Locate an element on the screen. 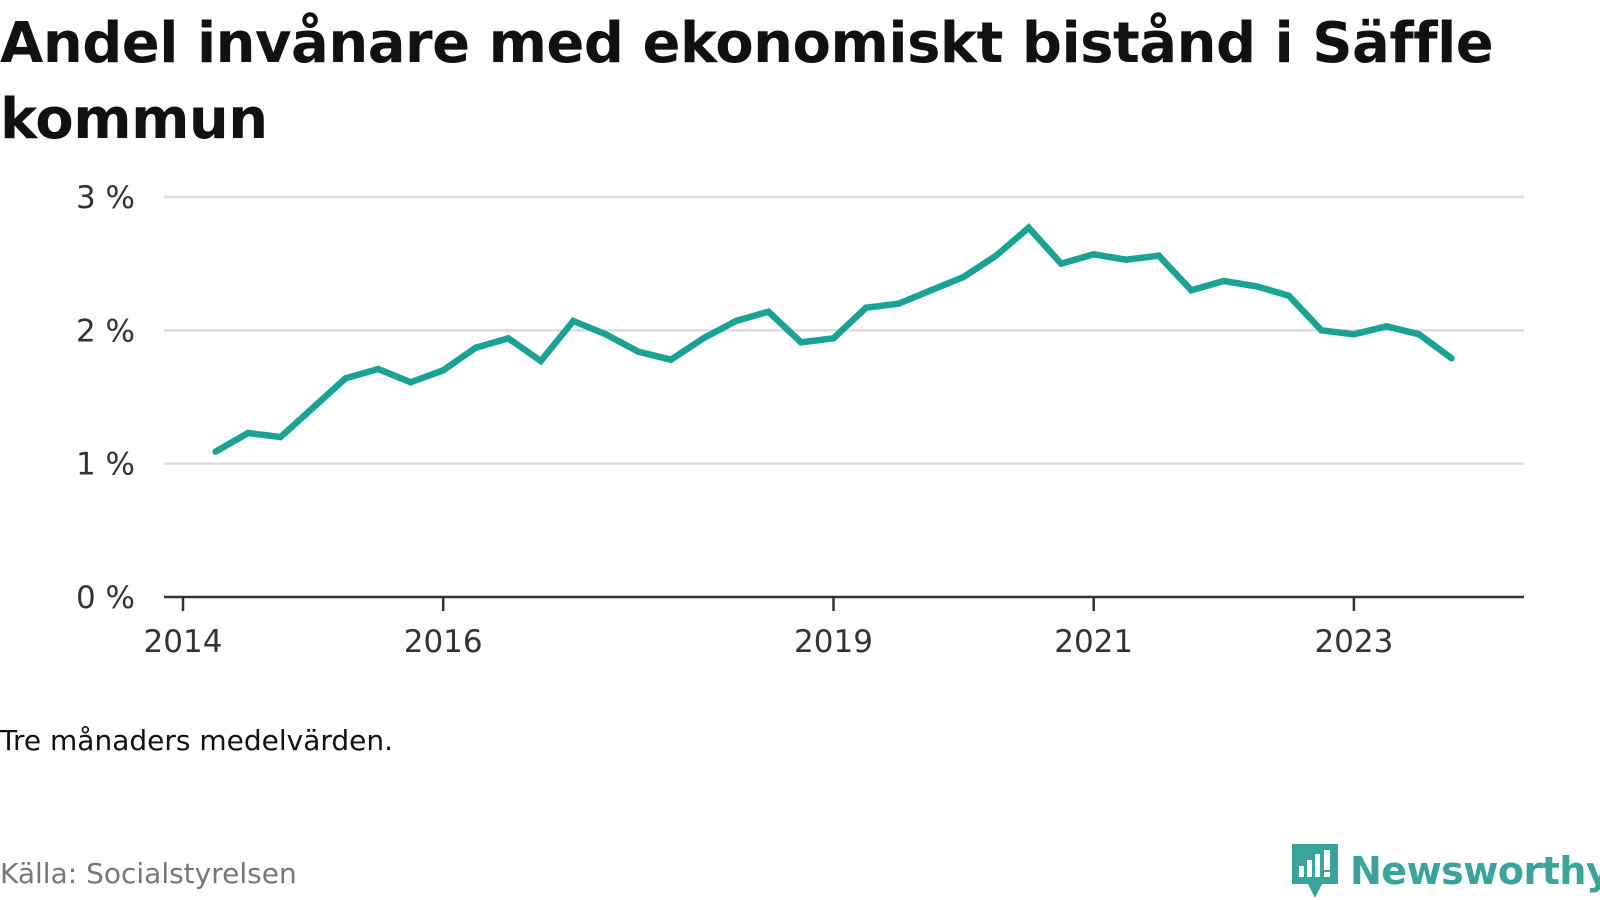 This screenshot has width=1600, height=900. x-tick-label: 2021 is located at coordinates (1093, 642).